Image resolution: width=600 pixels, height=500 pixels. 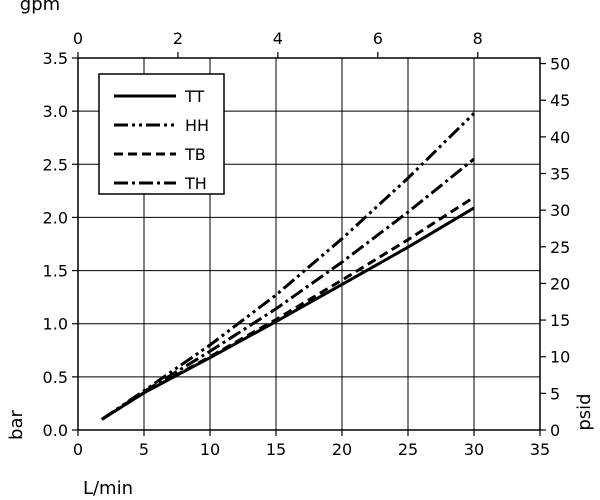 What do you see at coordinates (560, 283) in the screenshot?
I see `y2-tick-label: 20` at bounding box center [560, 283].